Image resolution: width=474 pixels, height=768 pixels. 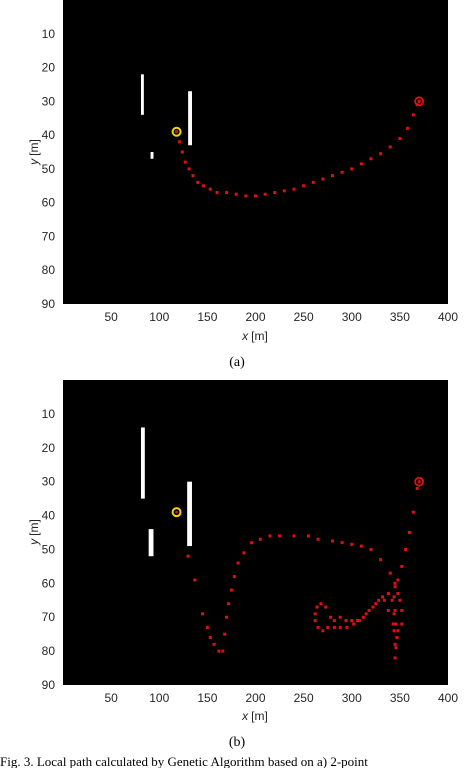 What do you see at coordinates (176, 131) in the screenshot?
I see `start-marker-a` at bounding box center [176, 131].